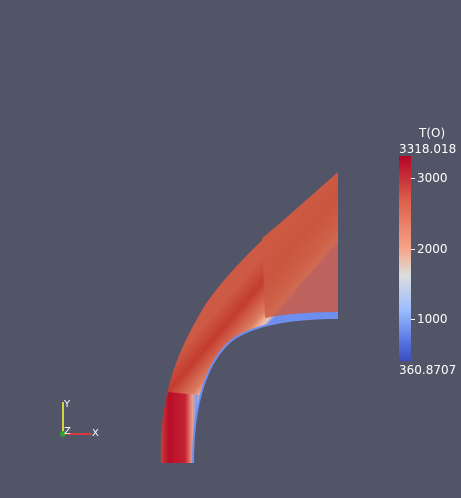 The height and width of the screenshot is (498, 461). What do you see at coordinates (405, 258) in the screenshot?
I see `colorbar` at bounding box center [405, 258].